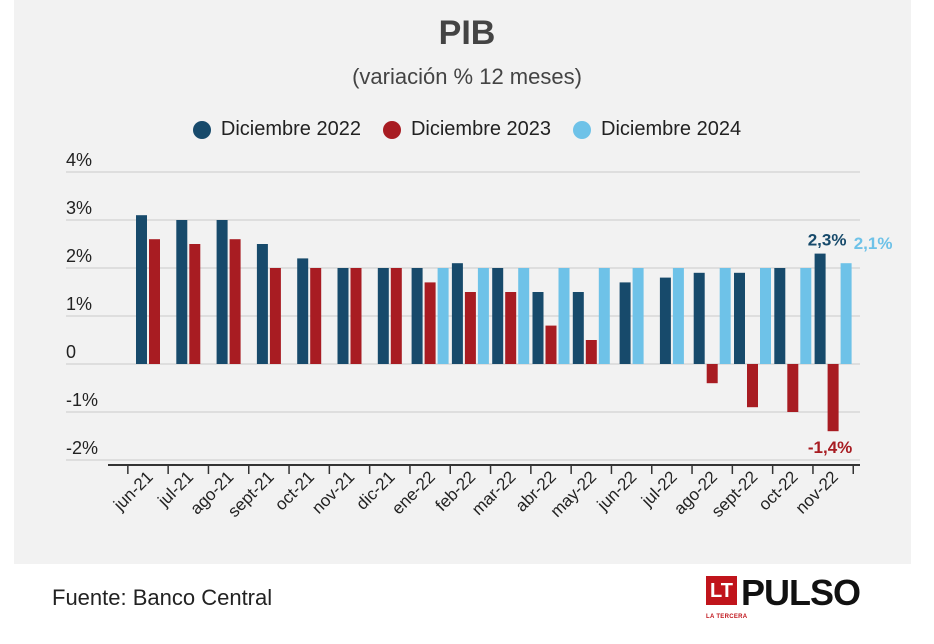  Describe the element at coordinates (82, 448) in the screenshot. I see `y-tick-label: -2%` at that location.